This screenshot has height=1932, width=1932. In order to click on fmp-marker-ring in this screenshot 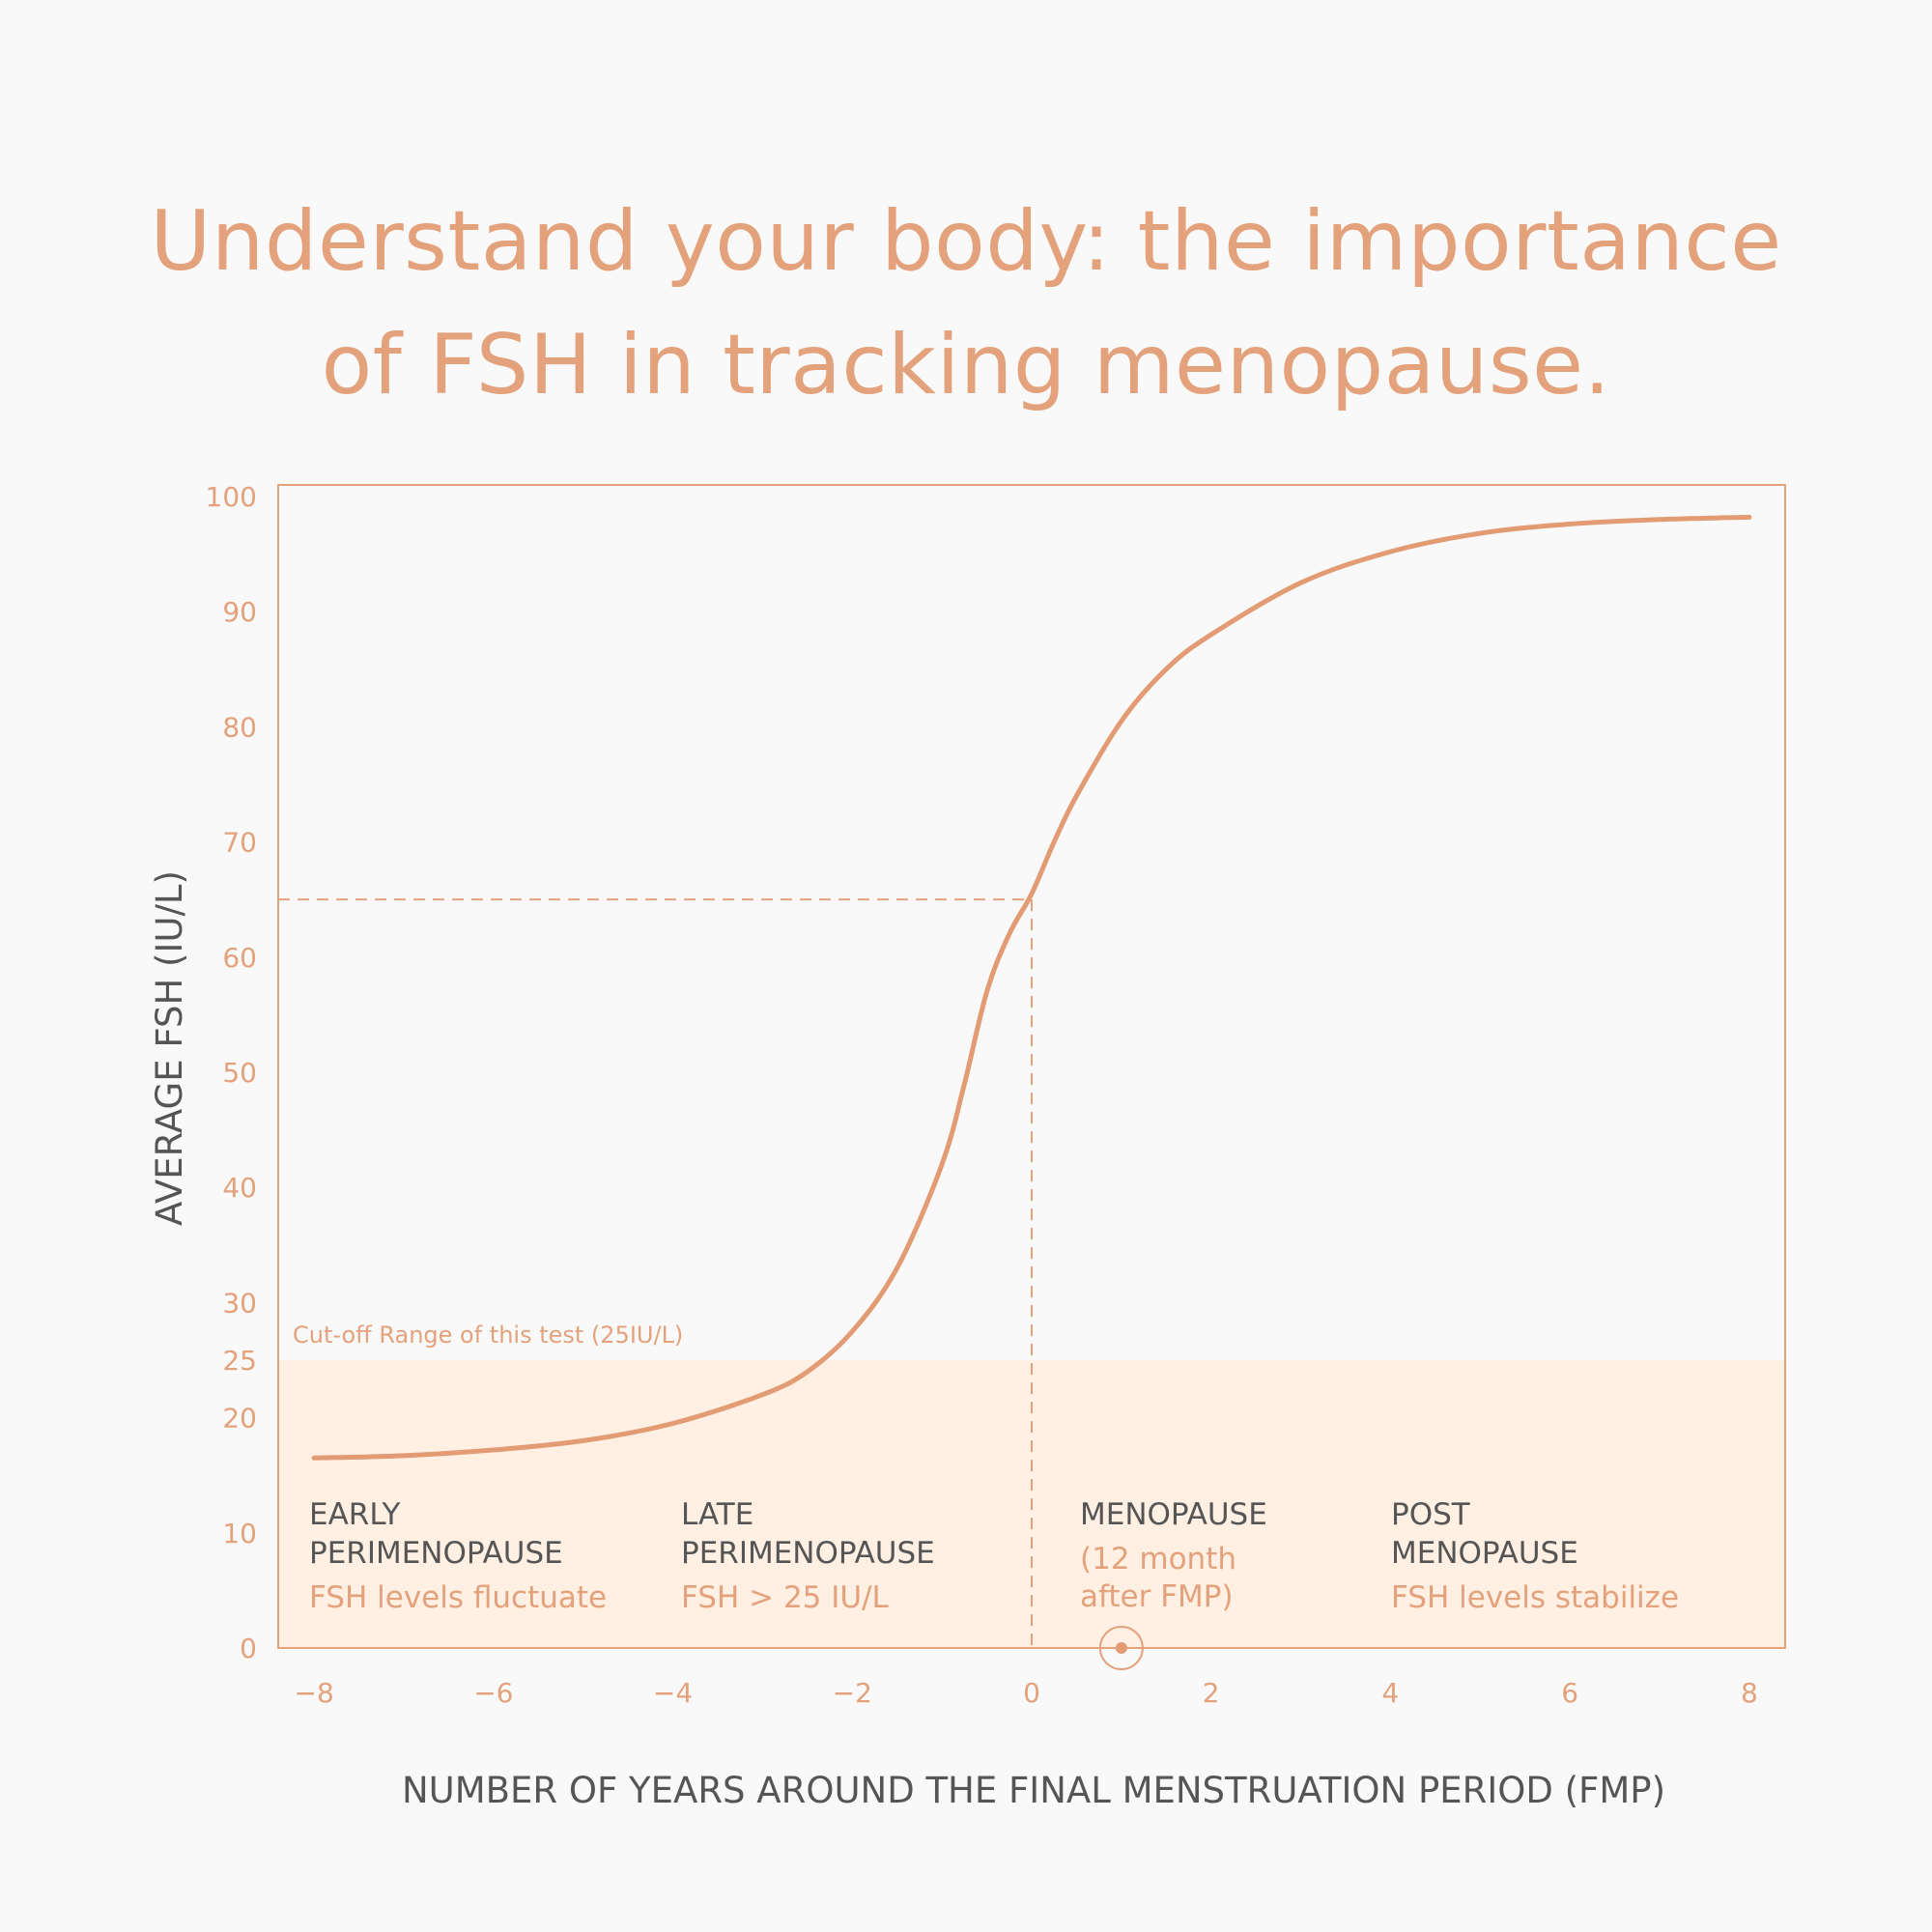, I will do `click(1121, 1648)`.